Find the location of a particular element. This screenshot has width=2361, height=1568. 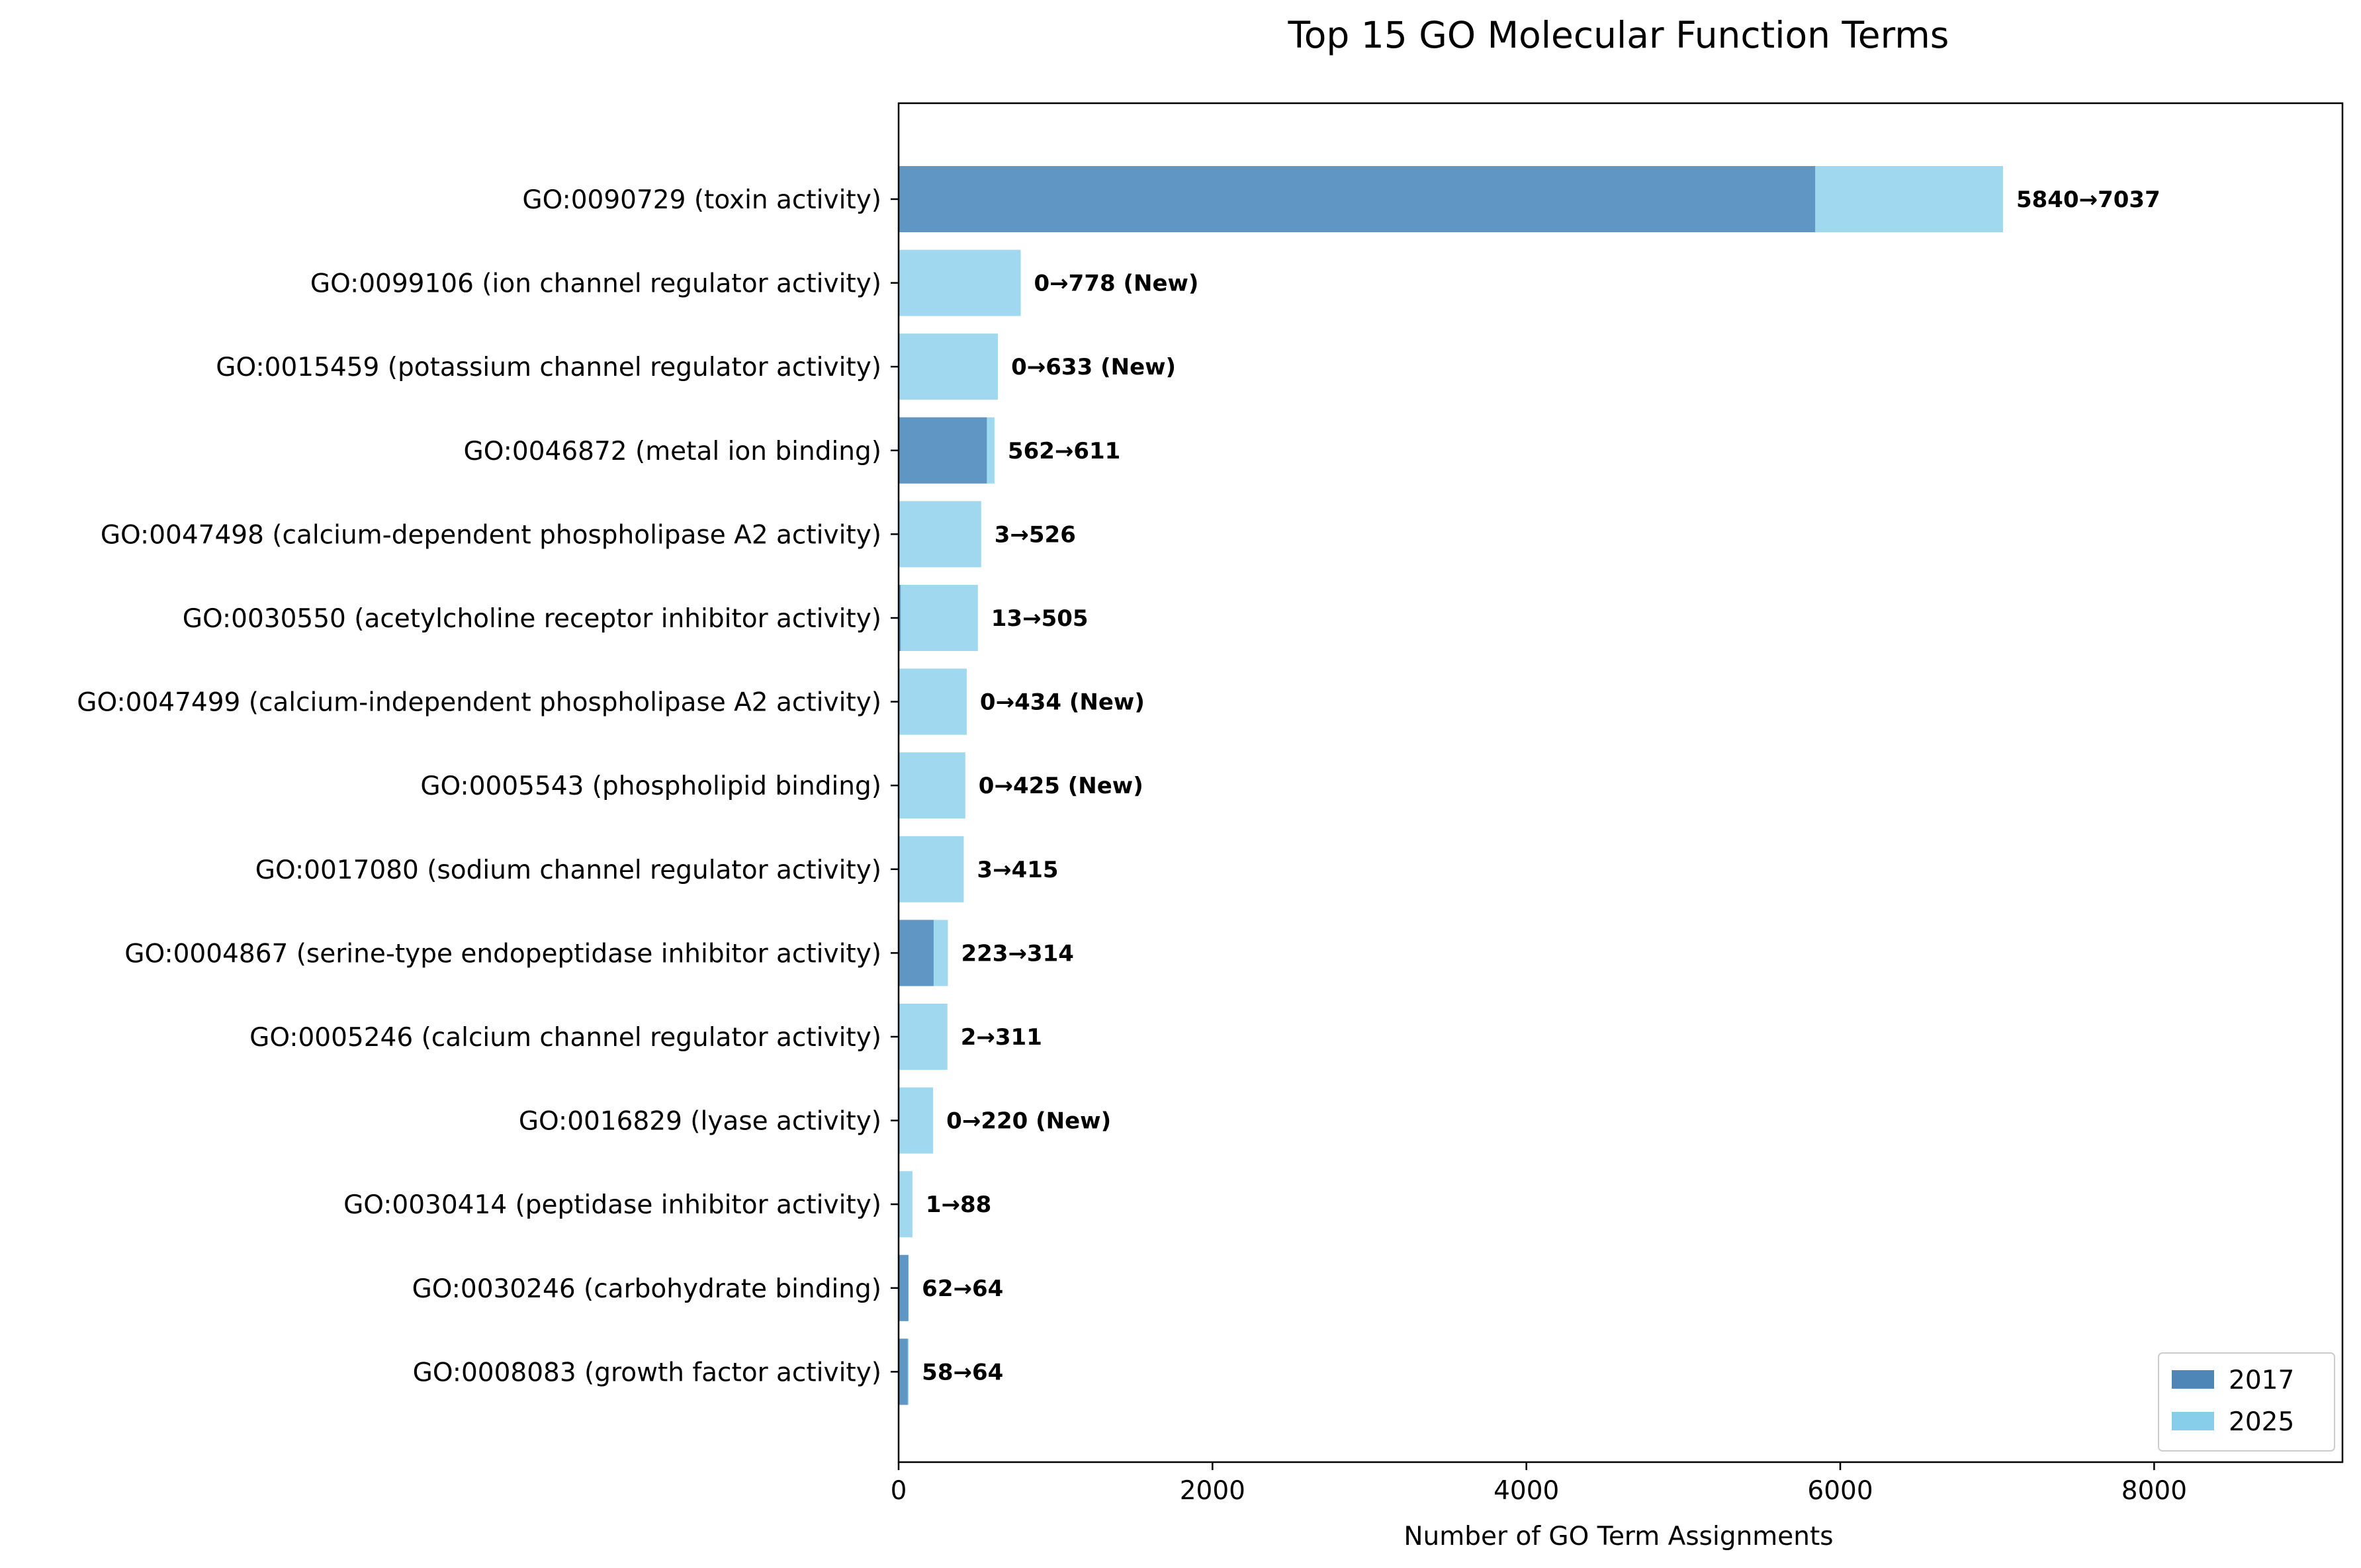

data-label-3: 562→611 is located at coordinates (1064, 451).